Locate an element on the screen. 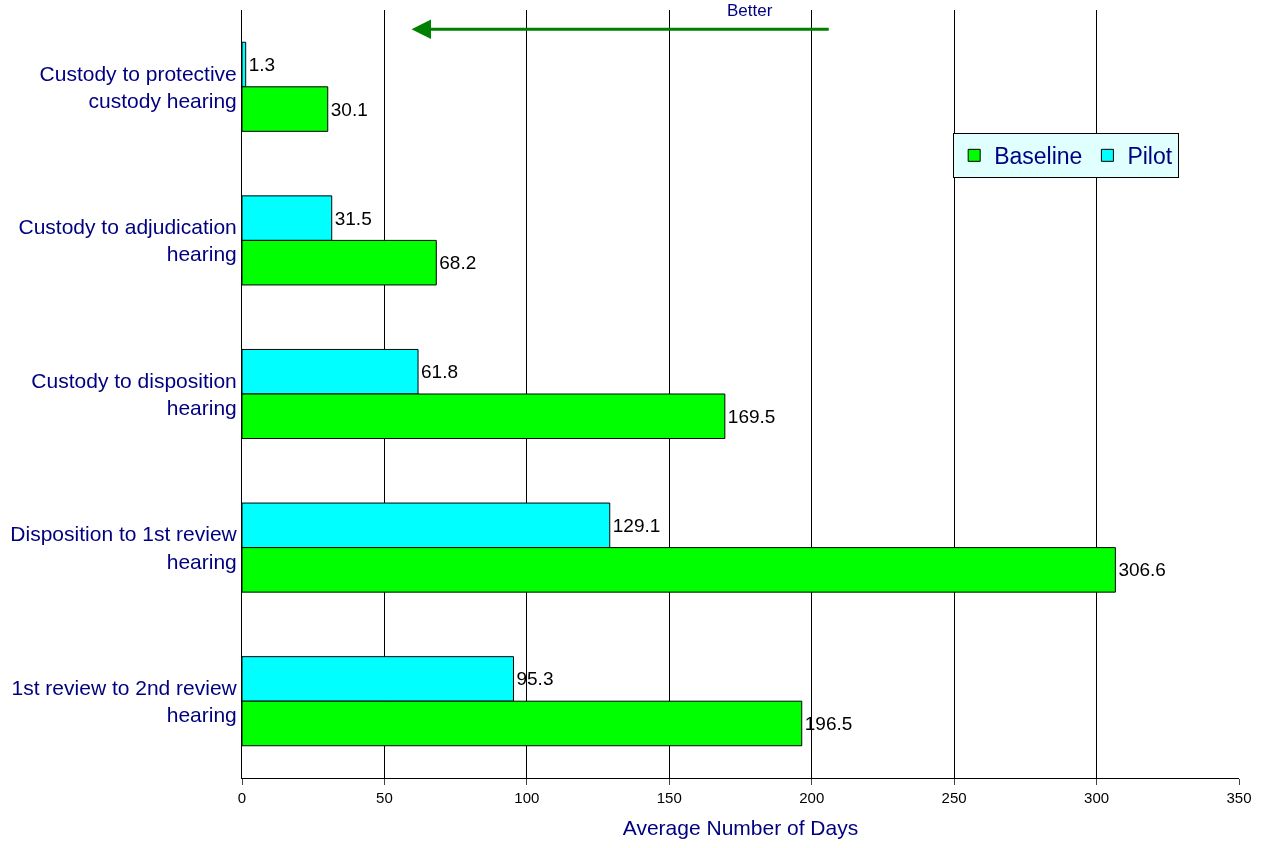  y-tick-label: Custody to protective custody hearing is located at coordinates (138, 86).